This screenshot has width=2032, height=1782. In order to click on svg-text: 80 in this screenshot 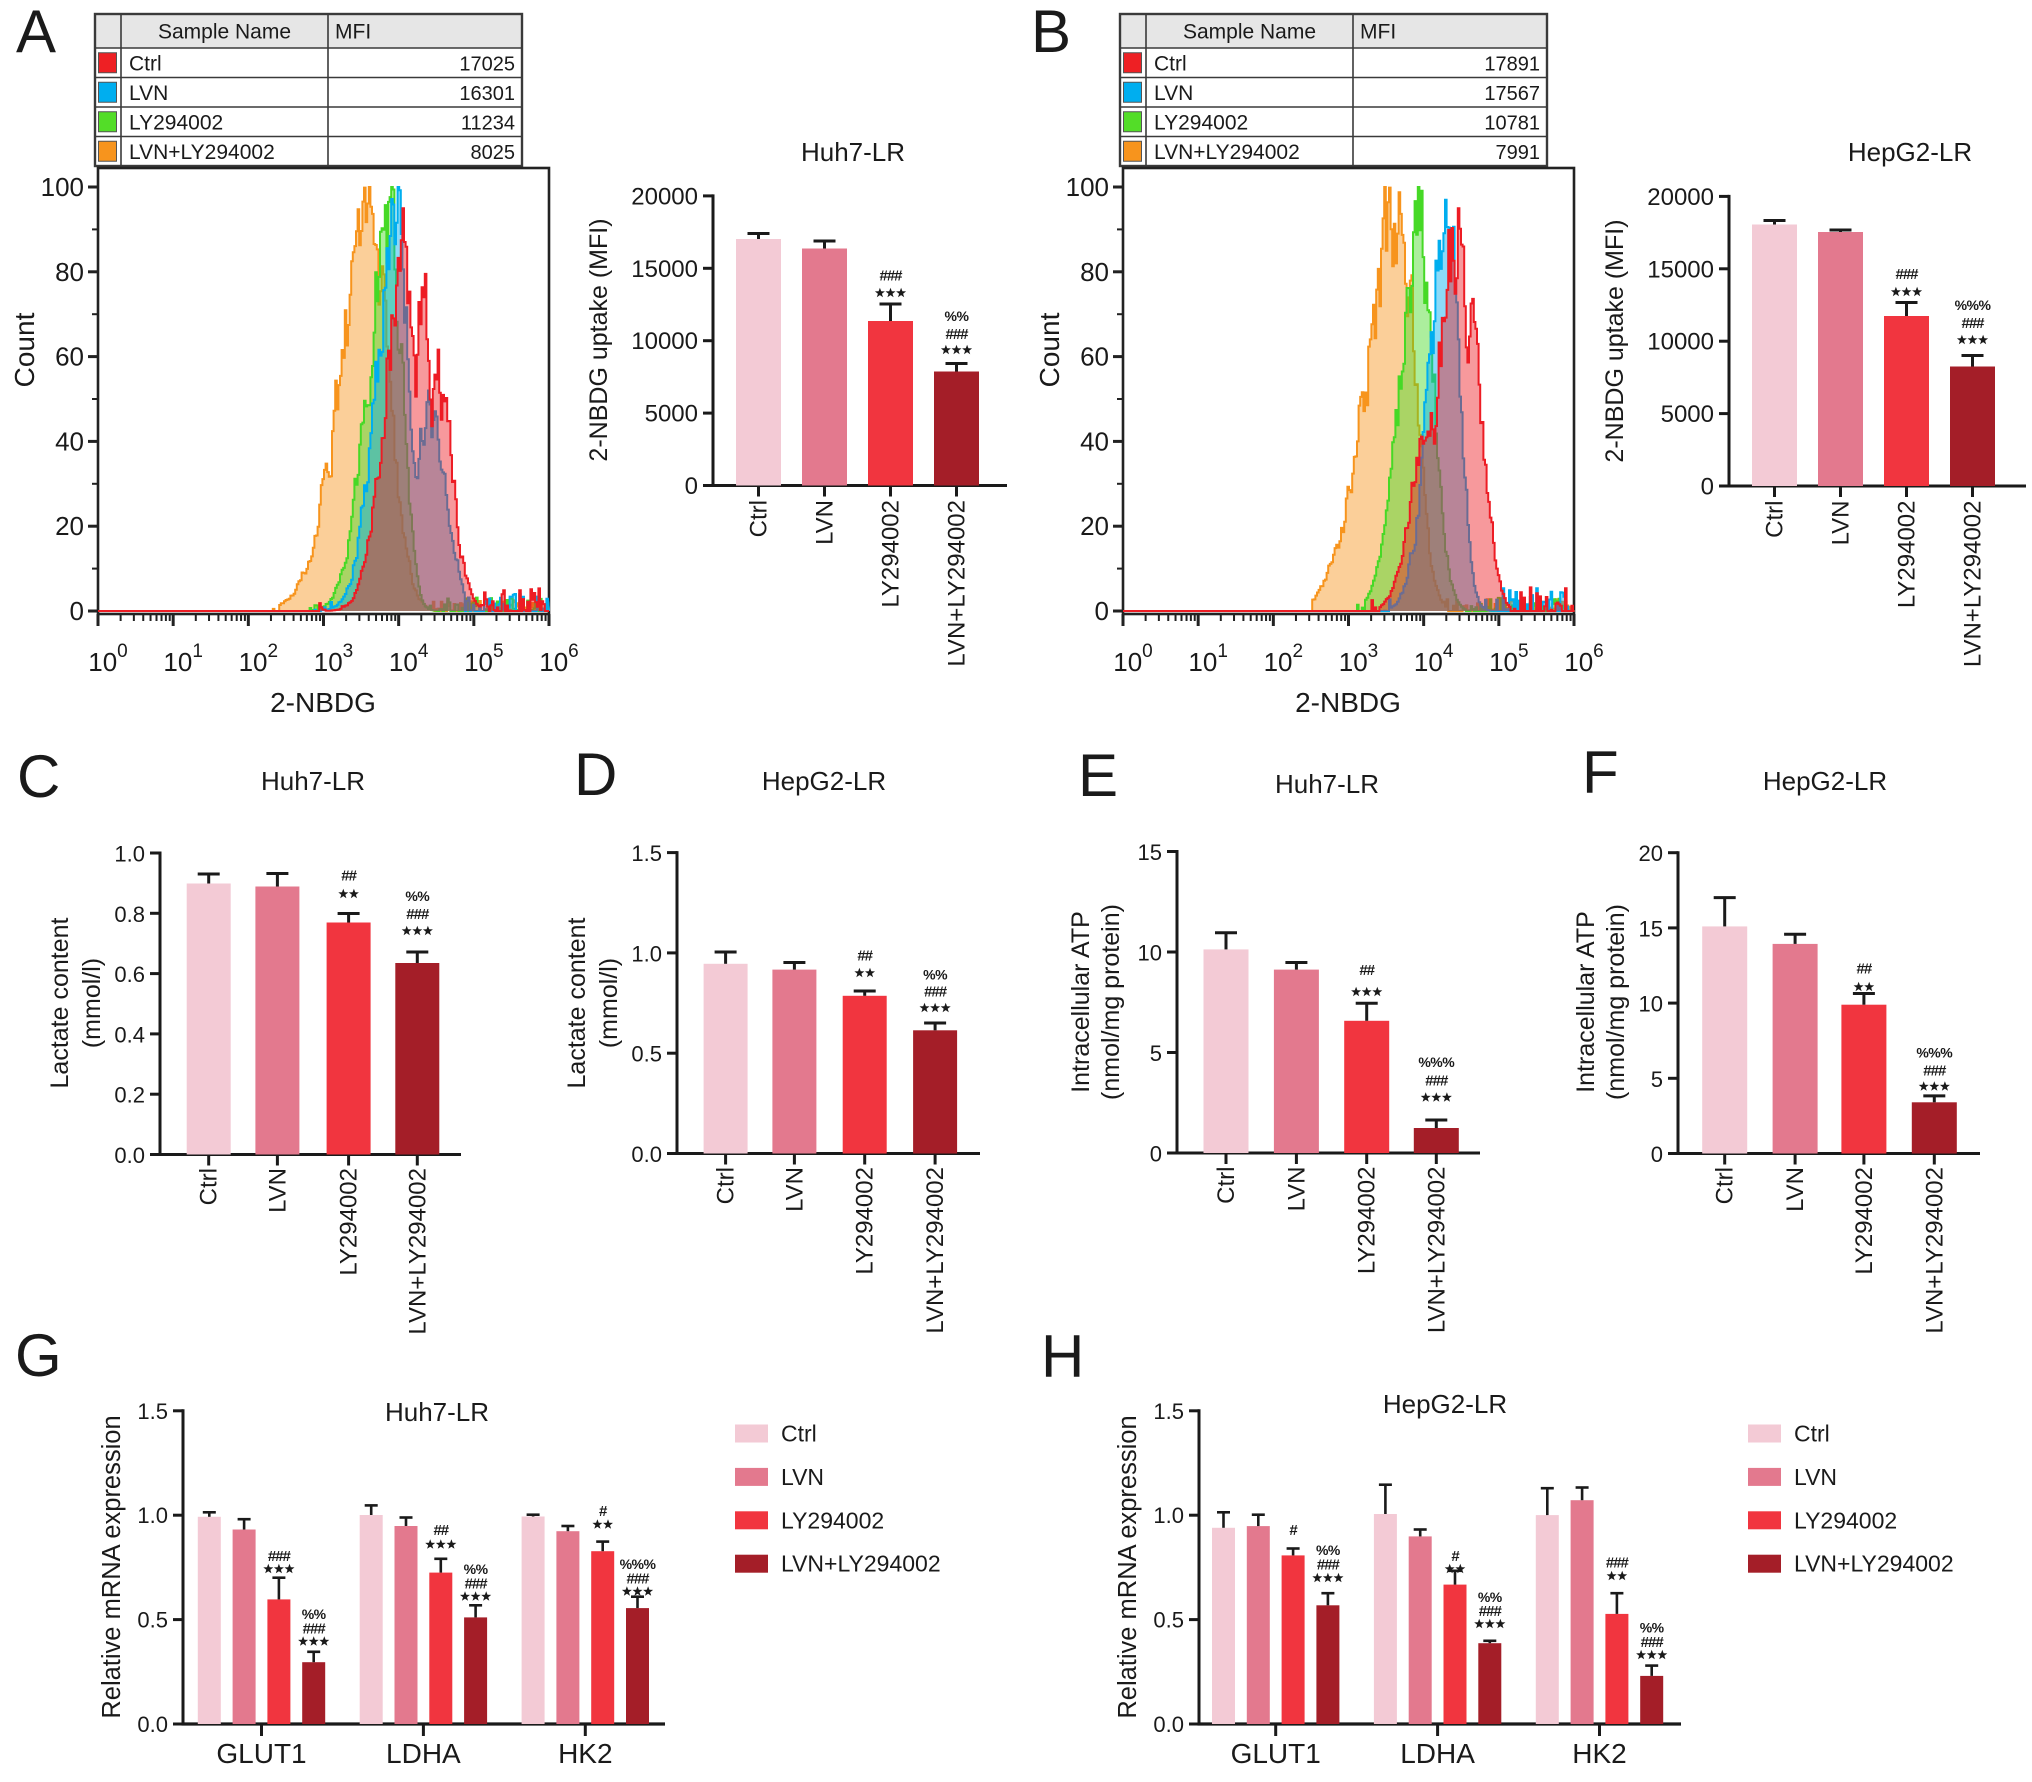, I will do `click(69, 272)`.